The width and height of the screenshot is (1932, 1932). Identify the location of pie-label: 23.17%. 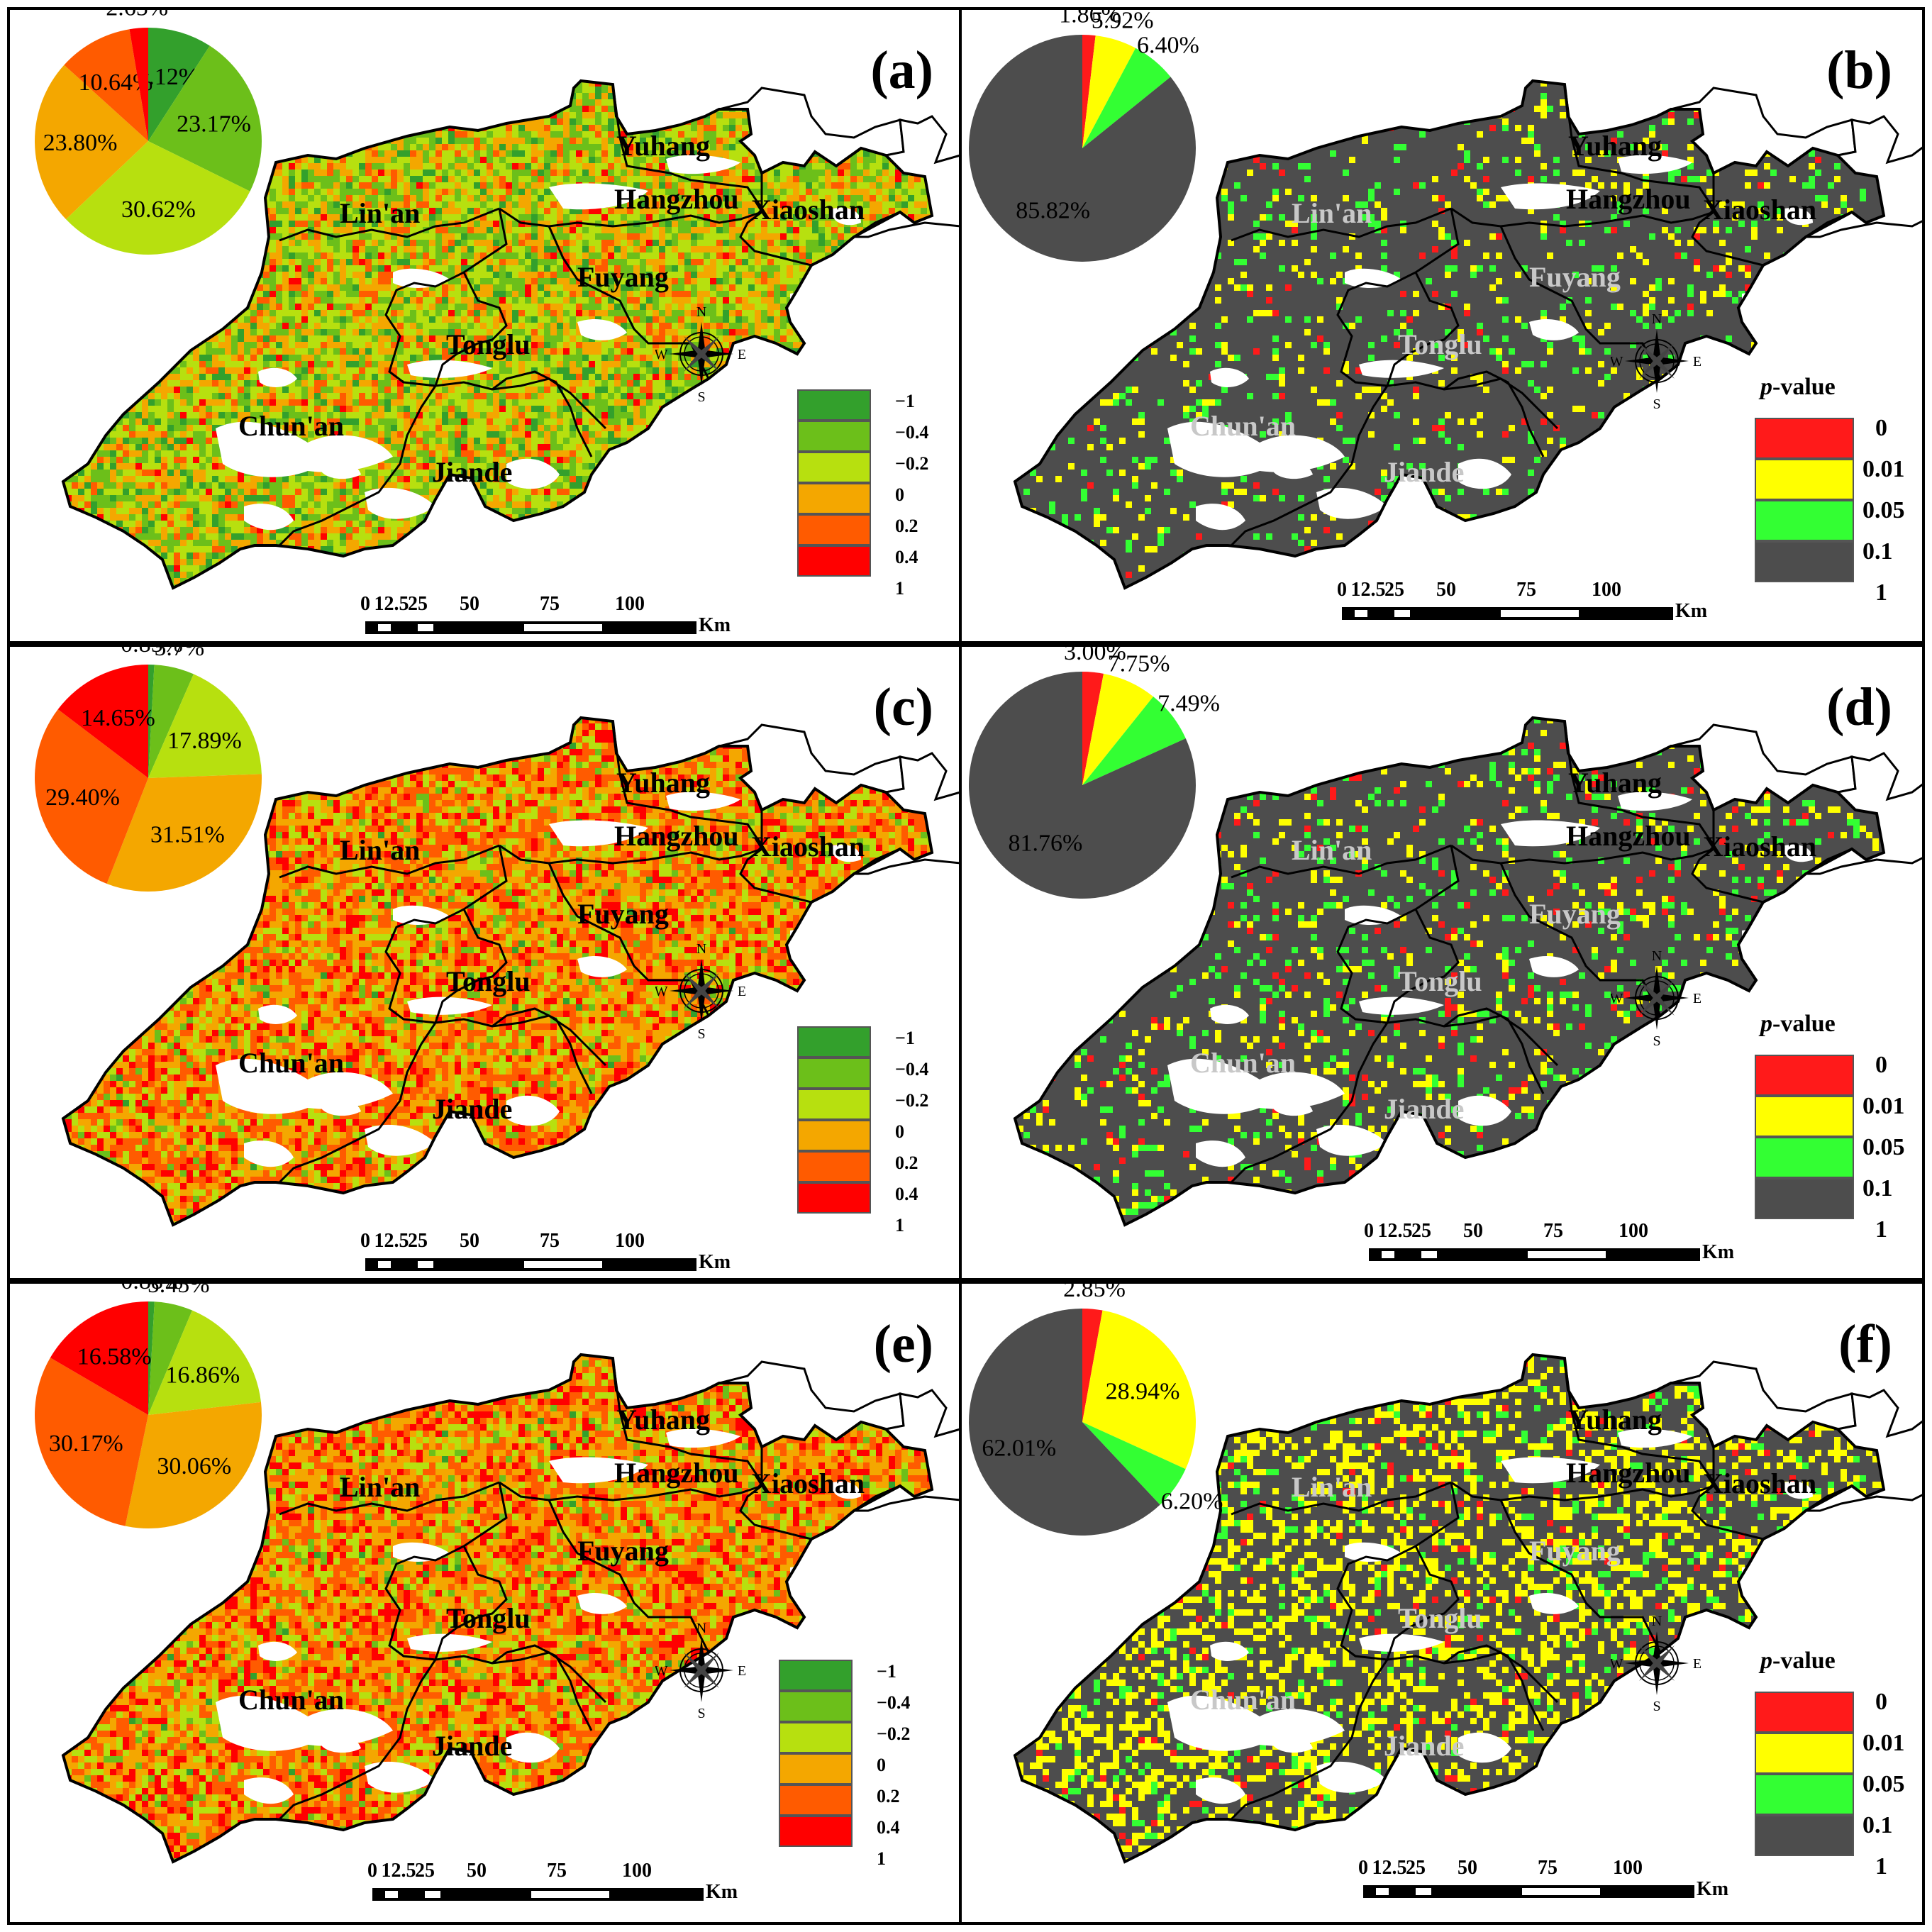
(214, 124).